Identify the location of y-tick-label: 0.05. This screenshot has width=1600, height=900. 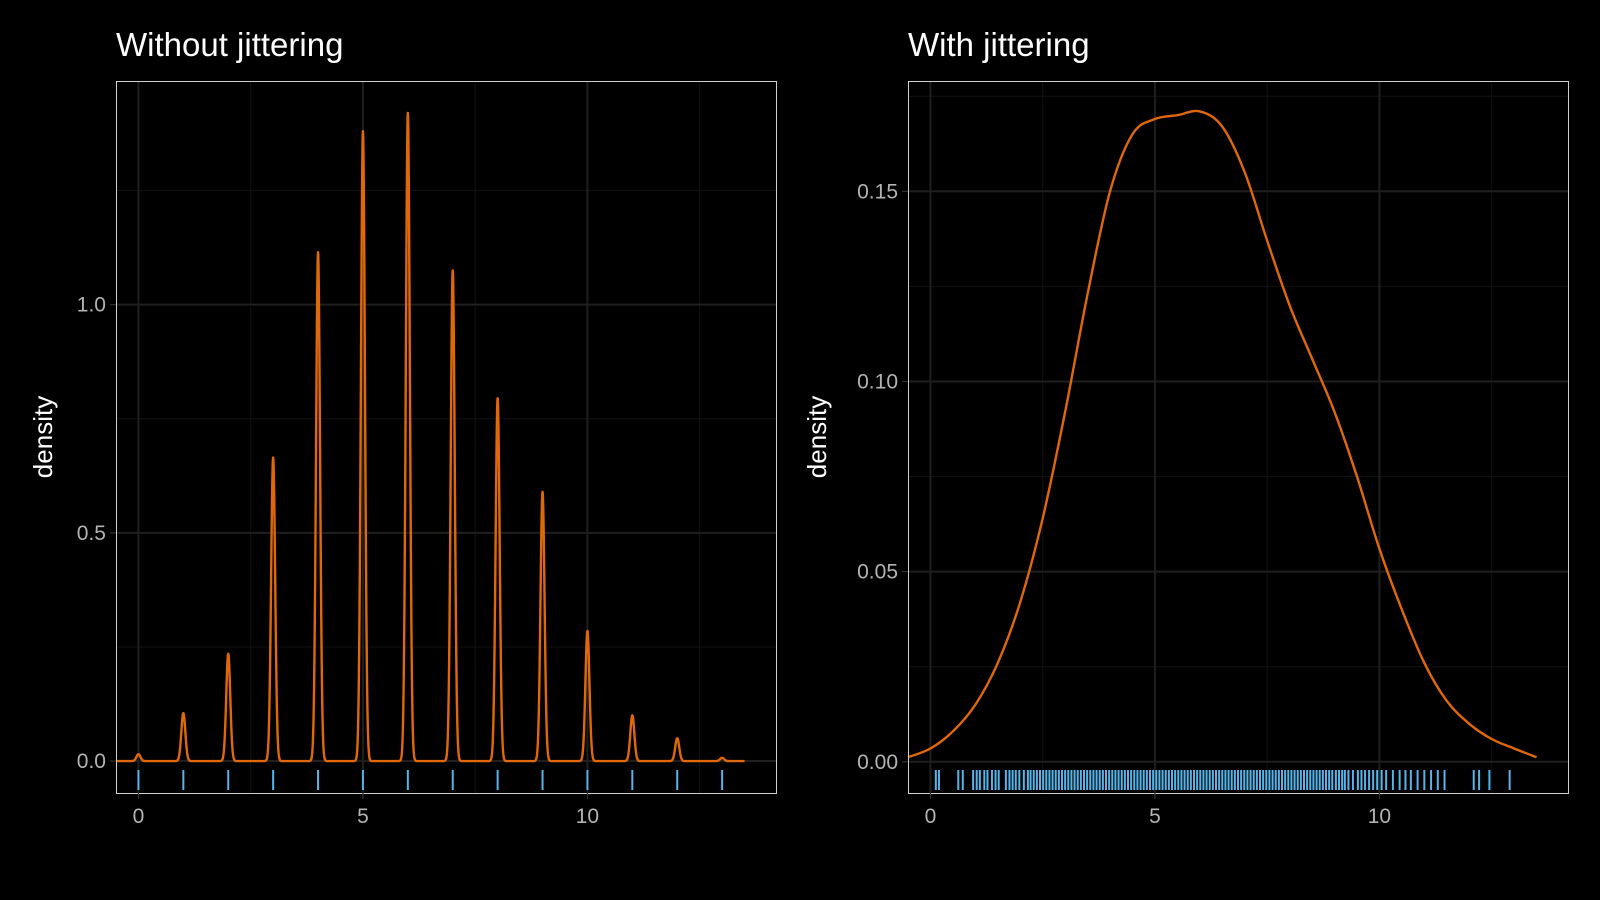
(877, 572).